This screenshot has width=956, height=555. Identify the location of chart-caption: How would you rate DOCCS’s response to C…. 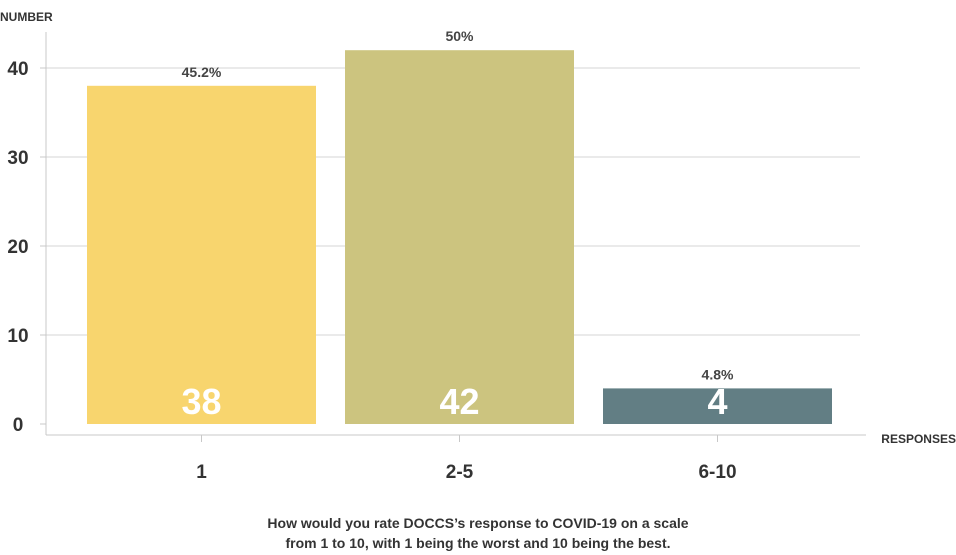
(478, 533).